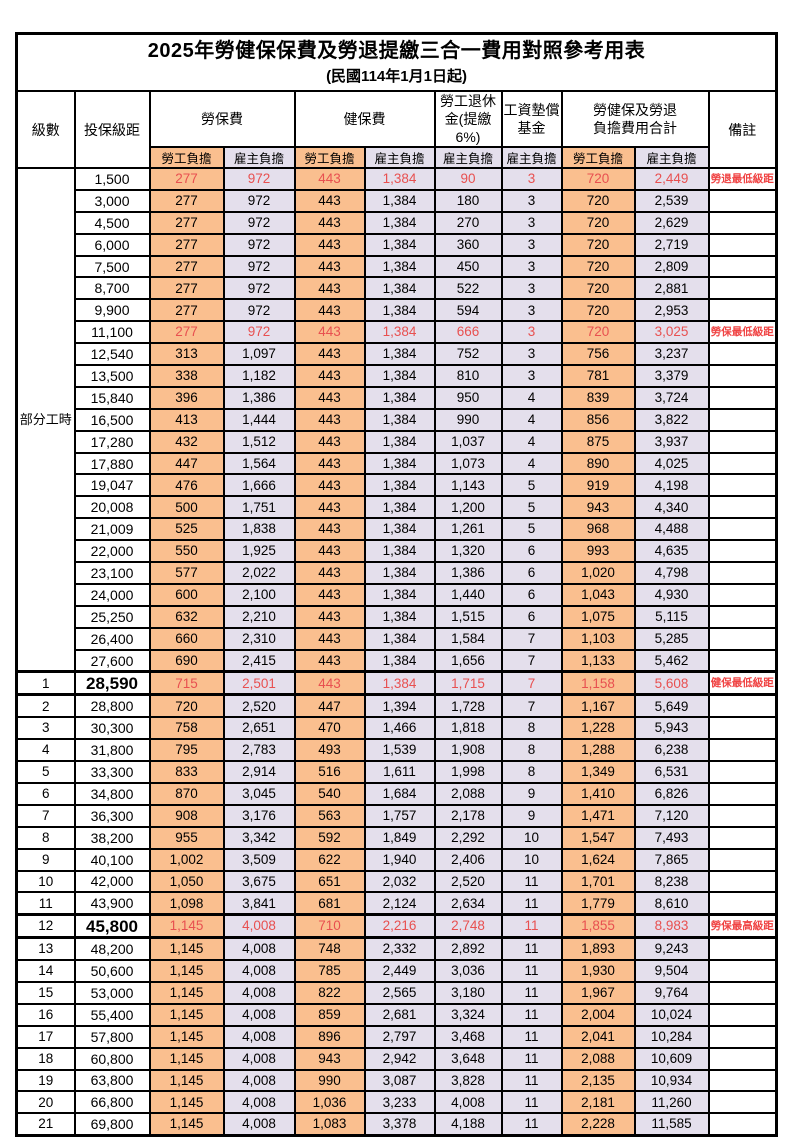 The image size is (791, 1137). Describe the element at coordinates (259, 616) in the screenshot. I see `cell-labor-employer: 2,210` at that location.